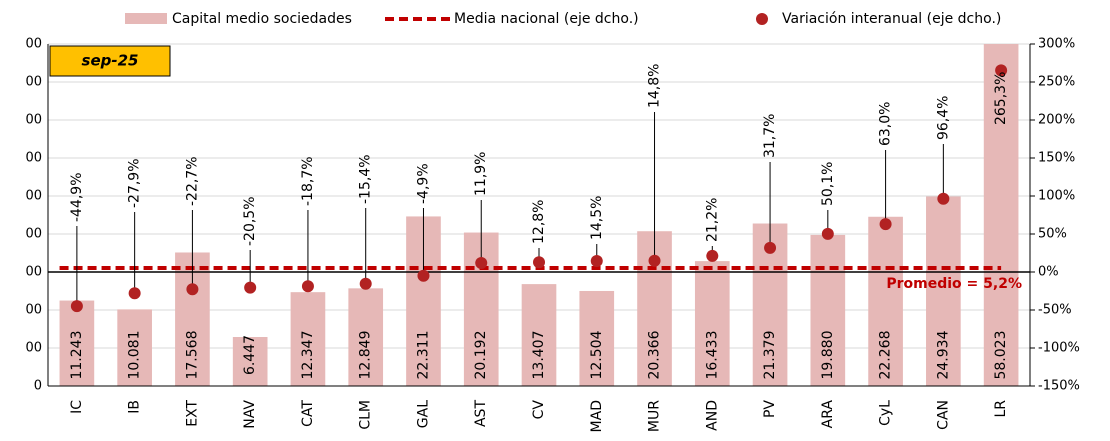 The height and width of the screenshot is (441, 1110). I want to click on bar-value-label: 13.407, so click(539, 355).